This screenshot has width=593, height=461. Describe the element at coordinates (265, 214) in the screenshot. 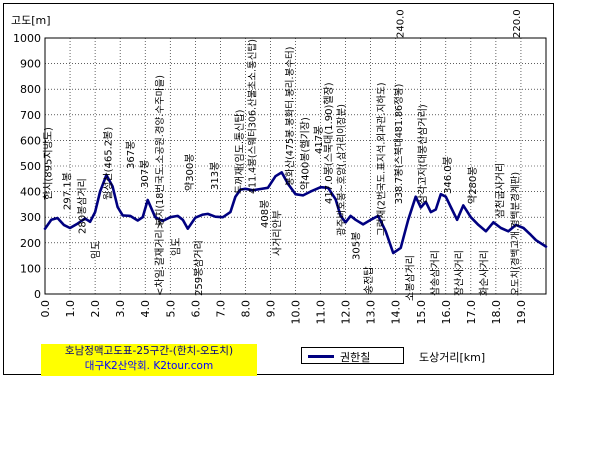

I see `waypoint-label: 408봉` at that location.